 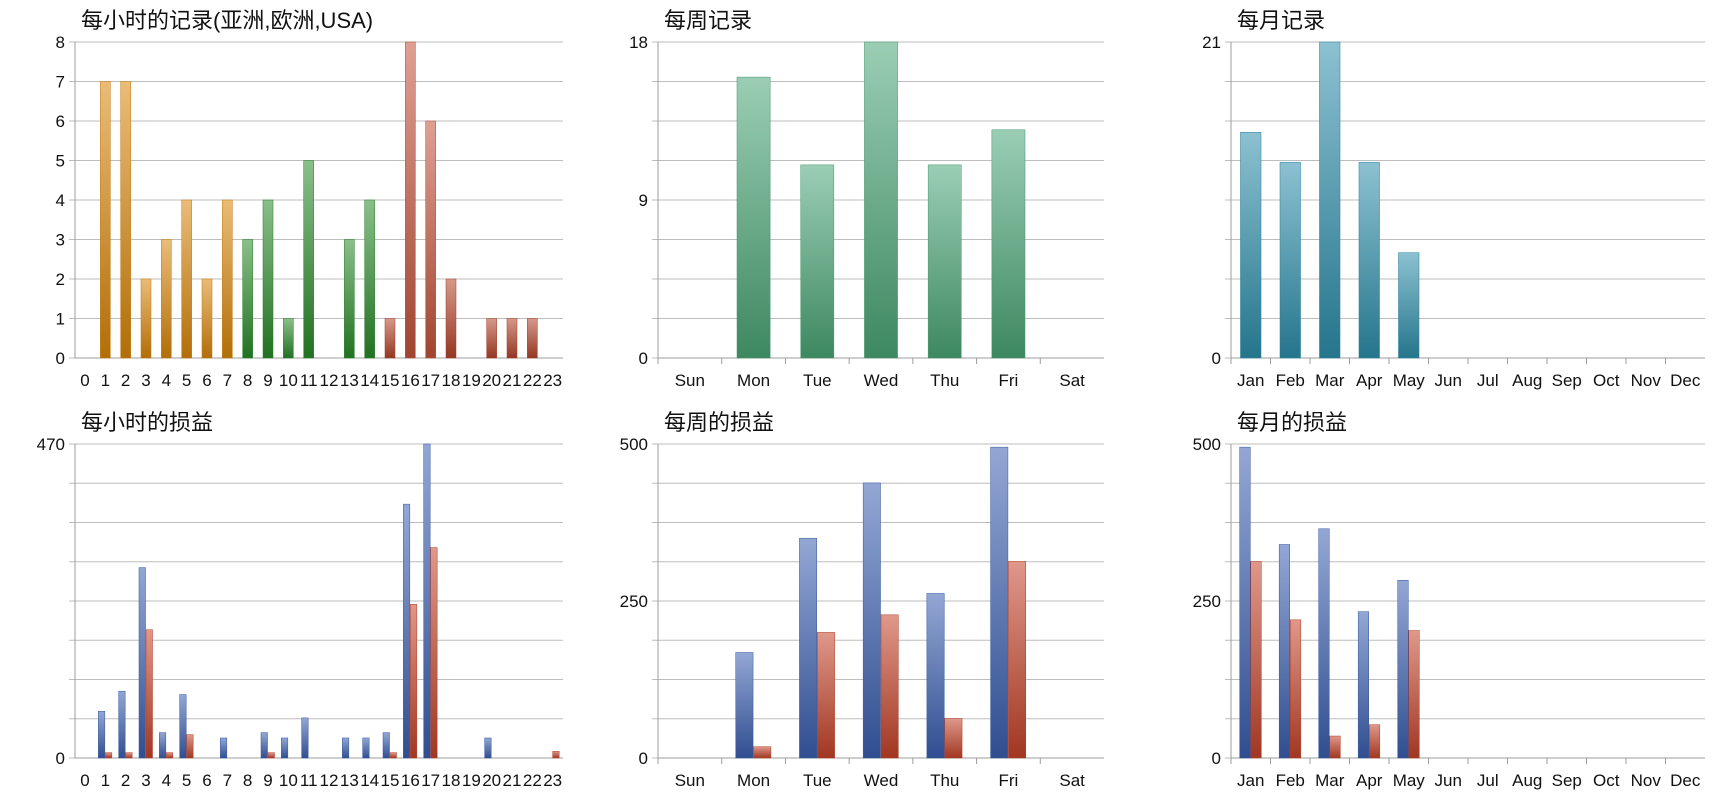 What do you see at coordinates (1409, 380) in the screenshot?
I see `x-tick-label: May` at bounding box center [1409, 380].